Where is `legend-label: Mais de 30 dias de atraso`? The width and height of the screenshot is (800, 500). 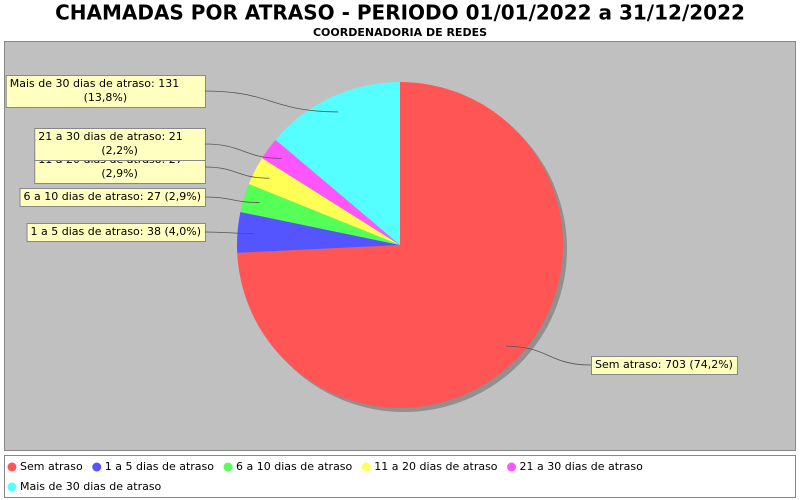 legend-label: Mais de 30 dias de atraso is located at coordinates (91, 486).